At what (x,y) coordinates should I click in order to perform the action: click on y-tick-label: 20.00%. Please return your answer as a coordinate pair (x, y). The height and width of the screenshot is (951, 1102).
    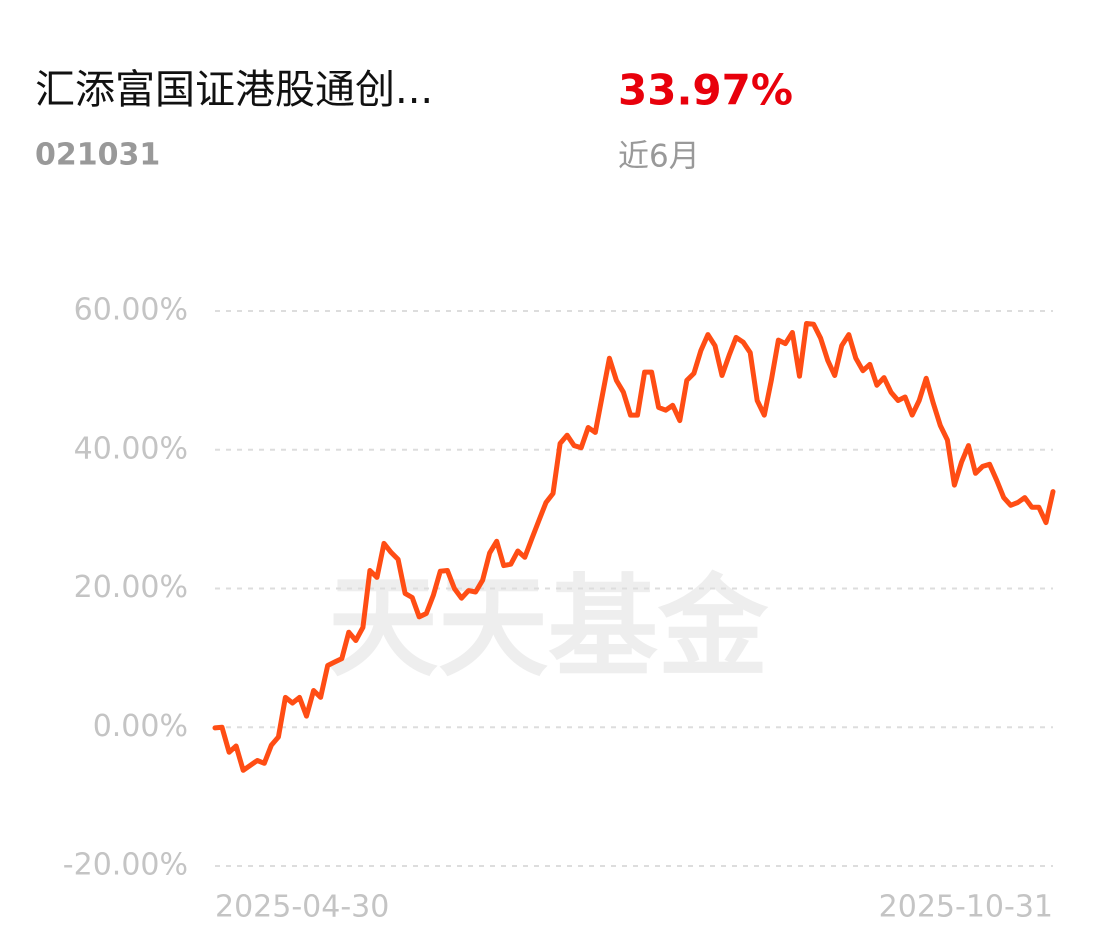
    Looking at the image, I should click on (131, 587).